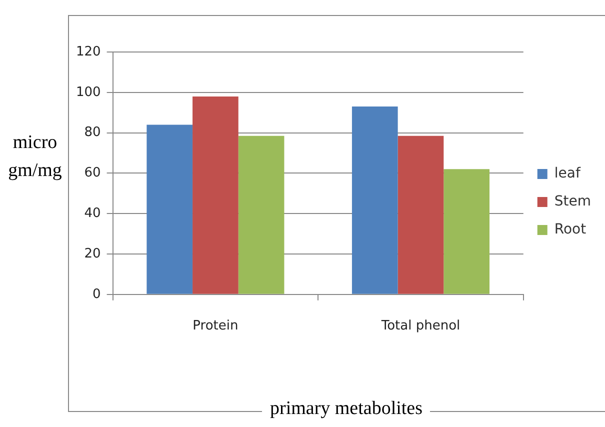 The height and width of the screenshot is (427, 605). What do you see at coordinates (88, 52) in the screenshot?
I see `y-tick-label: 120` at bounding box center [88, 52].